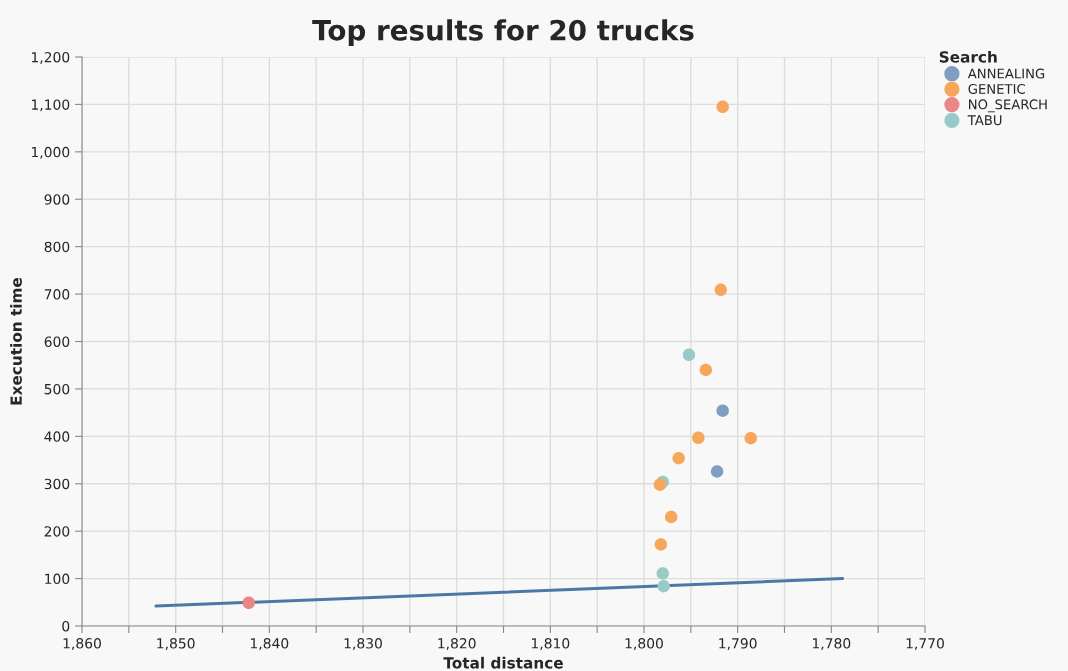 The image size is (1068, 671). Describe the element at coordinates (50, 105) in the screenshot. I see `y-tick-label: 1,100` at that location.